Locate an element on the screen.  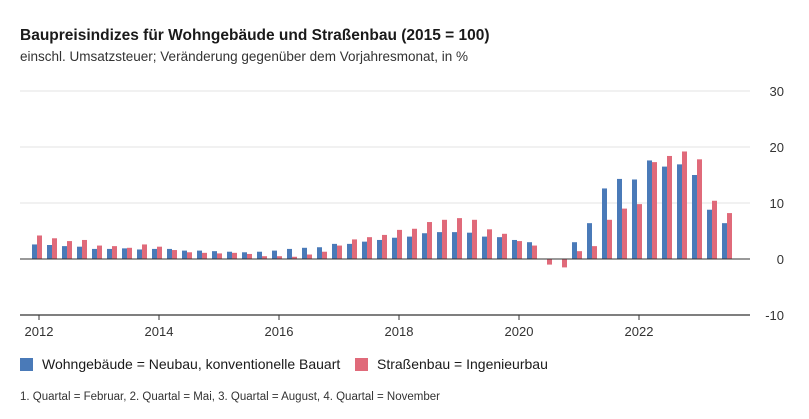
legend-swatch-strassenbau is located at coordinates (361, 364).